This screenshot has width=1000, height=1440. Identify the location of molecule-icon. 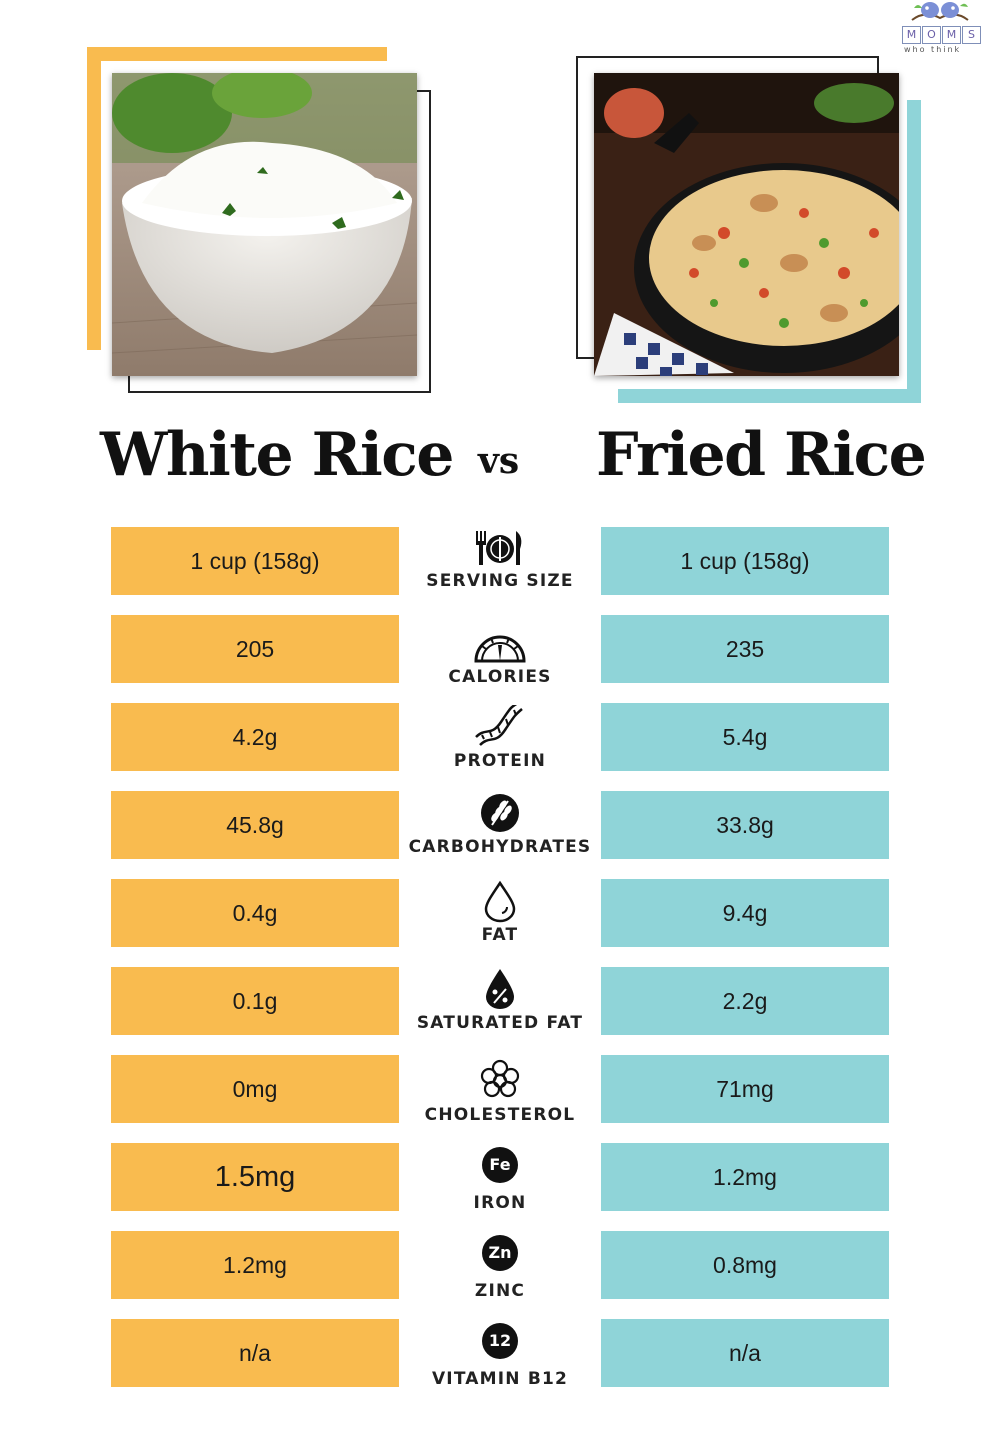
(500, 1078).